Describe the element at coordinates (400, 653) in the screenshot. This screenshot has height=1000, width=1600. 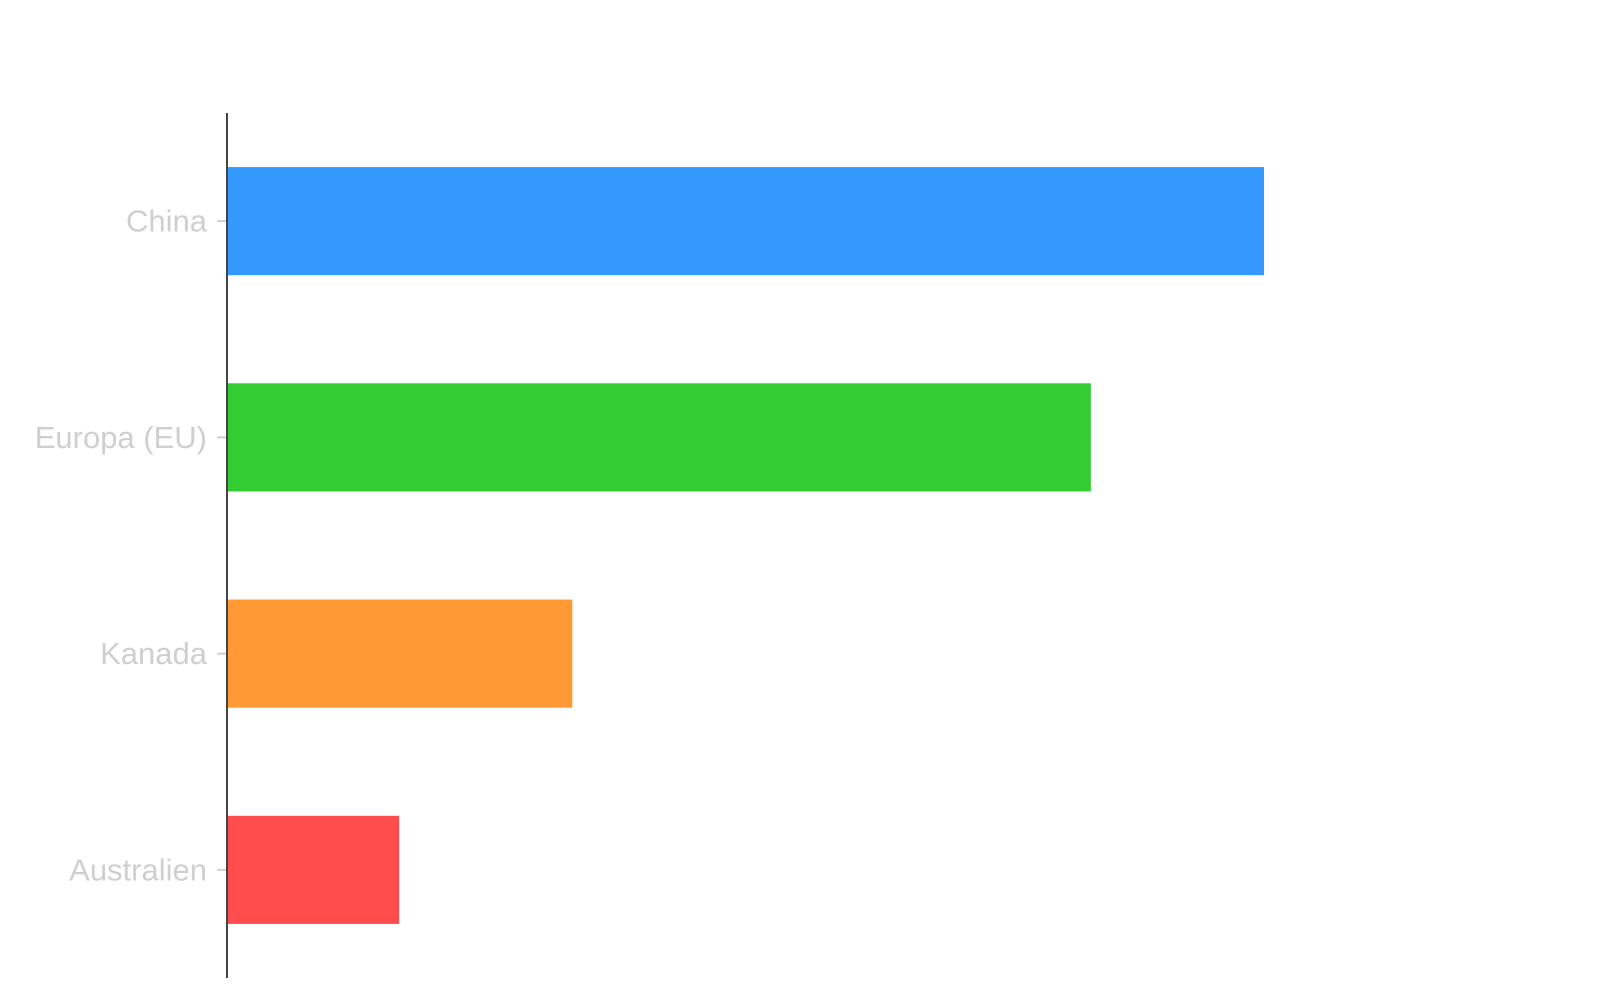
I see `bar-kanada` at that location.